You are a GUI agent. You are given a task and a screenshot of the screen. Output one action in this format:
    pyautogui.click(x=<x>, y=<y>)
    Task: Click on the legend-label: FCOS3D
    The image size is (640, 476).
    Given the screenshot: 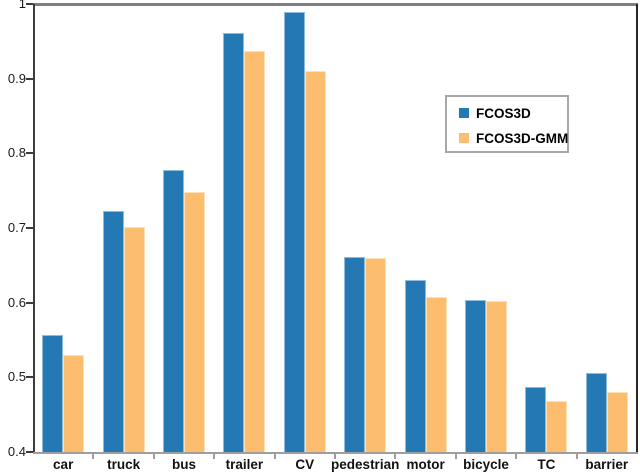 What is the action you would take?
    pyautogui.click(x=503, y=113)
    